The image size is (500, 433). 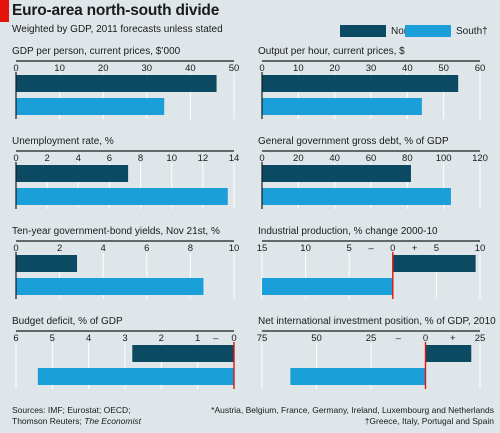 I want to click on tick-label: 3, so click(x=124, y=338).